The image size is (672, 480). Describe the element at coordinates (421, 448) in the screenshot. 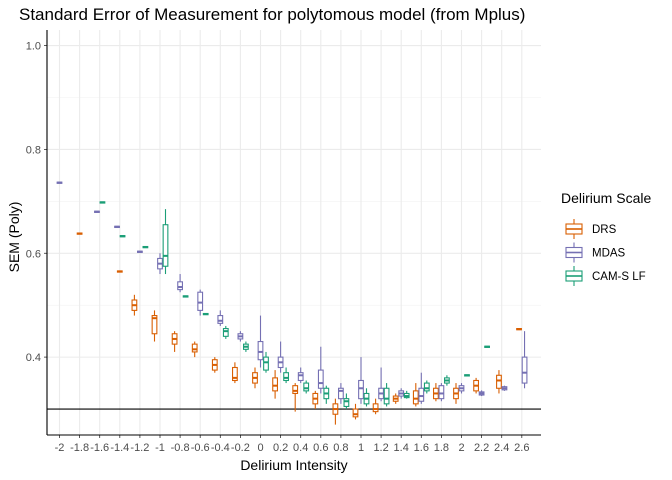

I see `x-tick-label: 1.6` at that location.